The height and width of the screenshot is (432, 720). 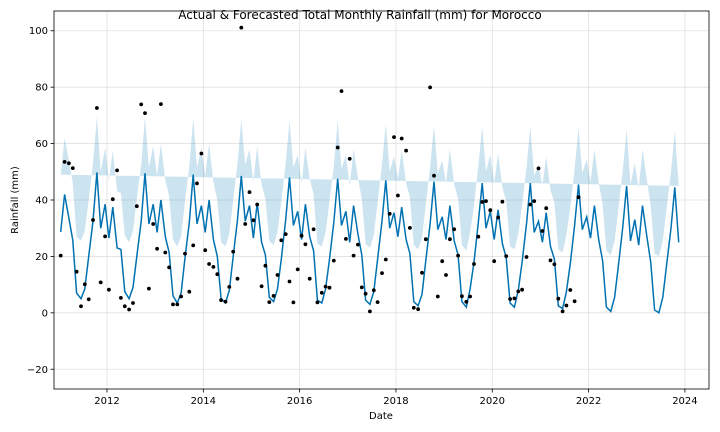 What do you see at coordinates (395, 401) in the screenshot?
I see `x-tick-label: 2018` at bounding box center [395, 401].